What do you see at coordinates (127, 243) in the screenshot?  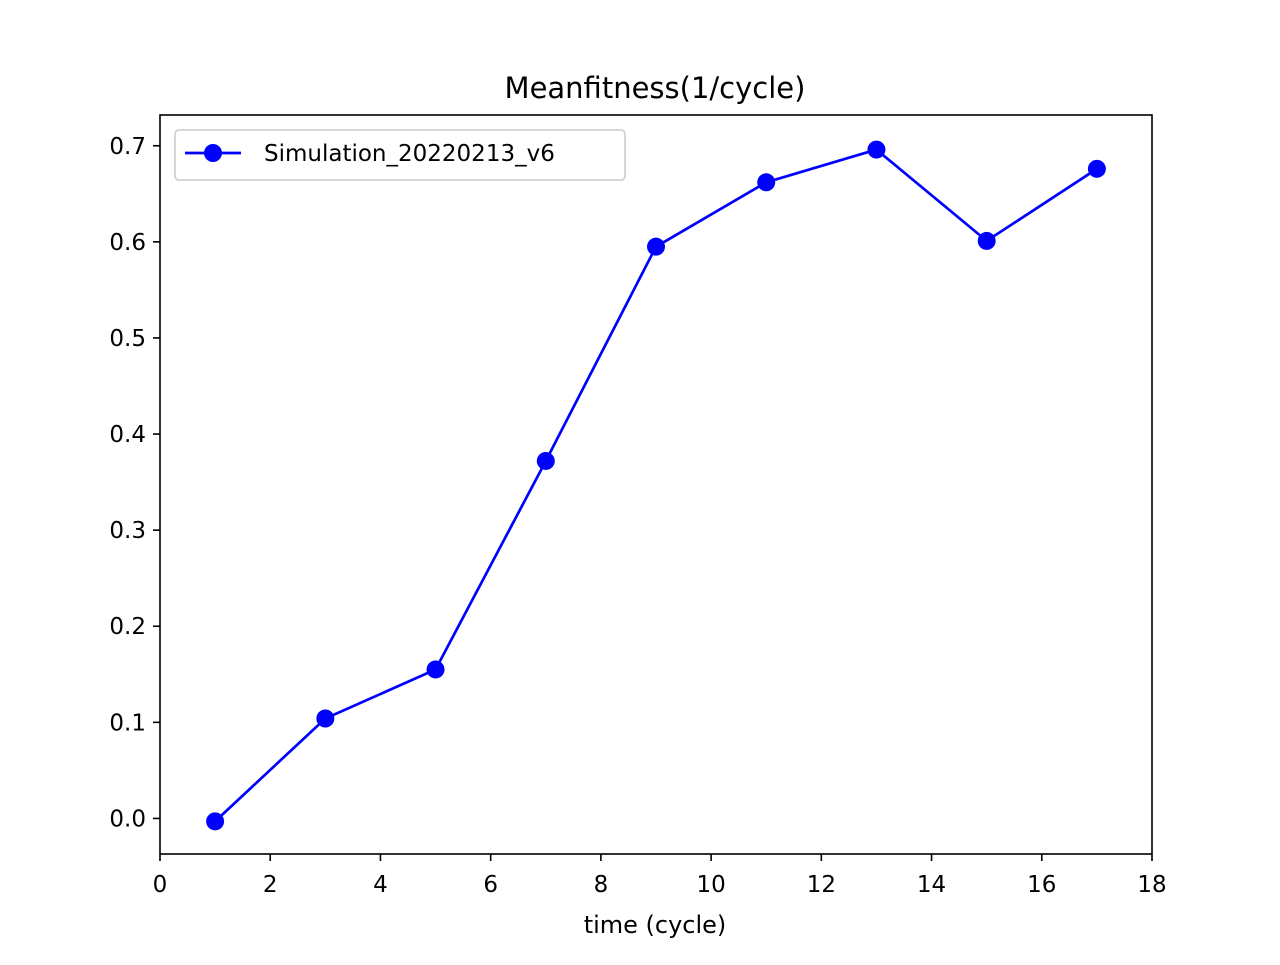 I see `y-tick-label: 0.6` at bounding box center [127, 243].